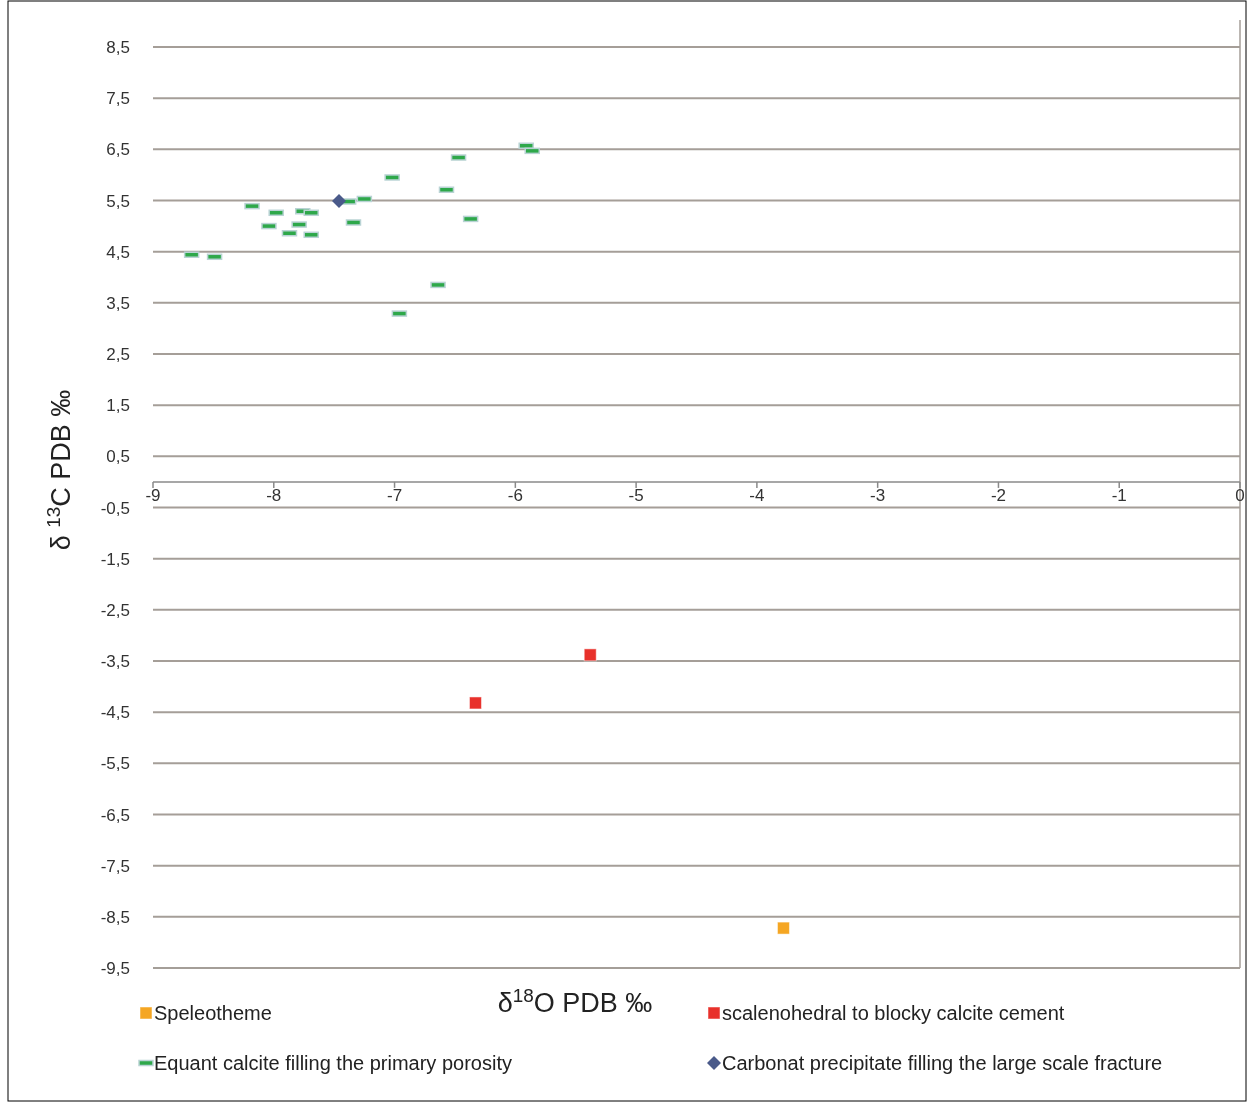 The width and height of the screenshot is (1248, 1102). What do you see at coordinates (118, 354) in the screenshot?
I see `y-tick-label: 2,5` at bounding box center [118, 354].